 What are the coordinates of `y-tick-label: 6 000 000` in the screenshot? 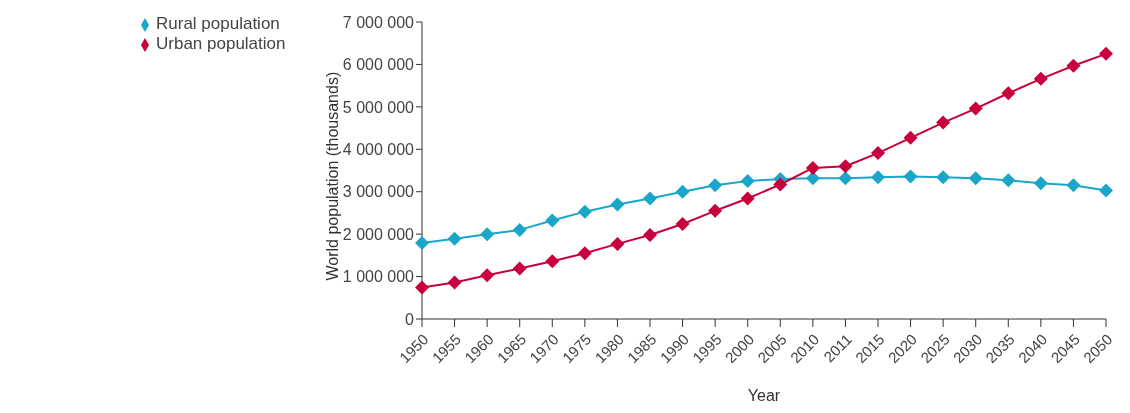 It's located at (378, 65).